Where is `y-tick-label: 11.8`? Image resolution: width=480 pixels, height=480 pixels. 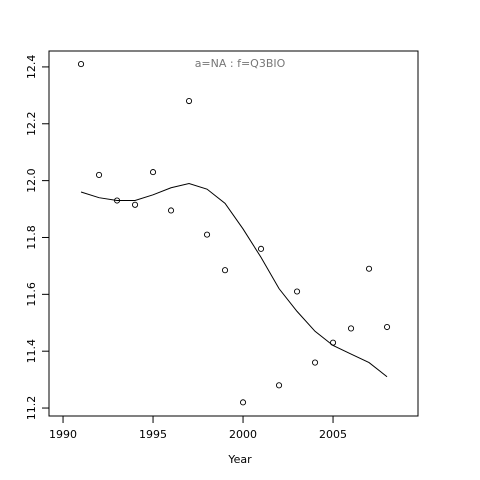
y-tick-label: 11.8 is located at coordinates (31, 237).